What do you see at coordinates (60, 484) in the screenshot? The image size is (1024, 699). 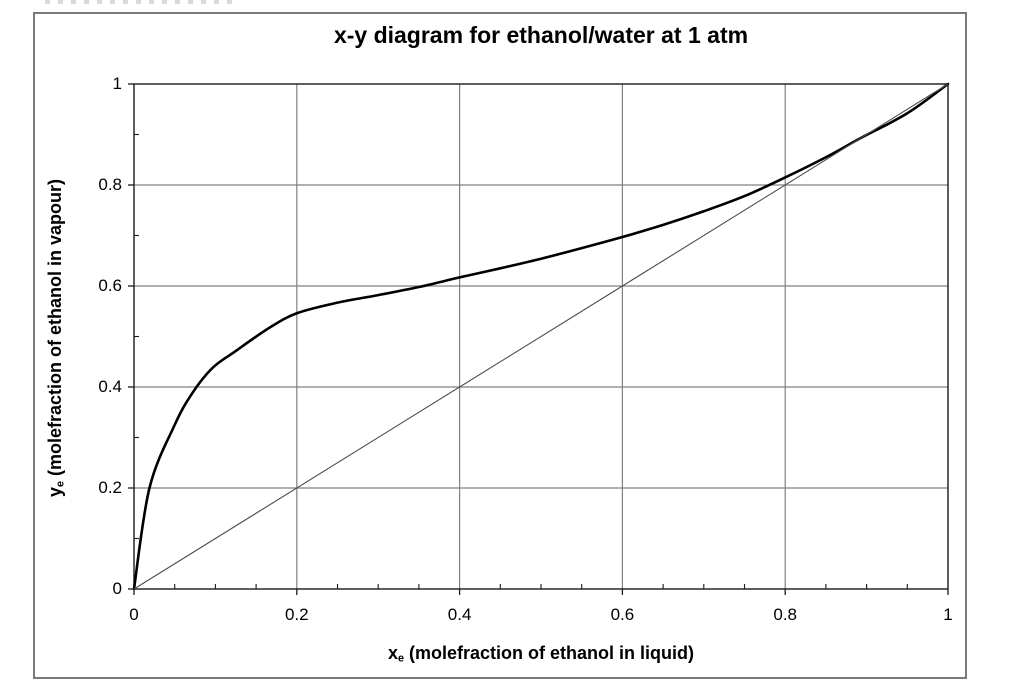 I see `y-axis-subscript: e` at bounding box center [60, 484].